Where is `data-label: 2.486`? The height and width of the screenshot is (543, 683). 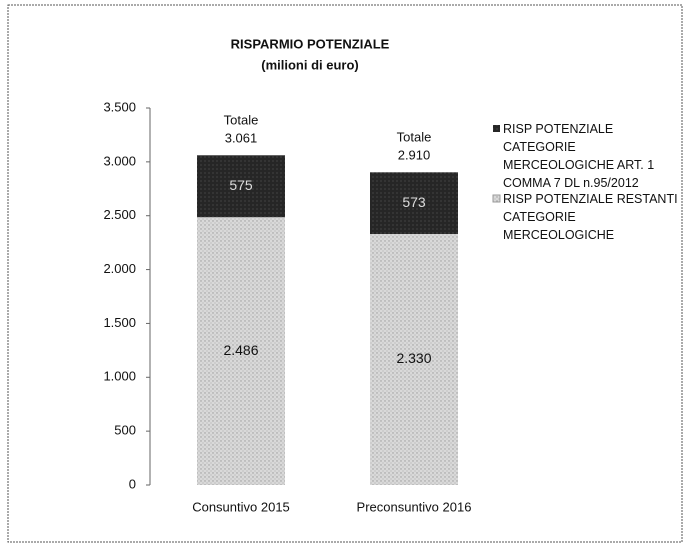
data-label: 2.486 is located at coordinates (240, 350).